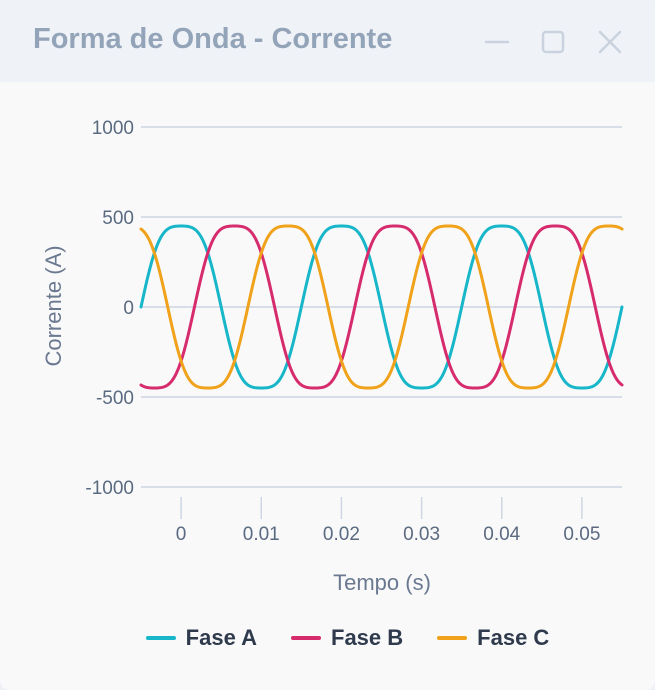  What do you see at coordinates (115, 398) in the screenshot?
I see `y-tick-label: -500` at bounding box center [115, 398].